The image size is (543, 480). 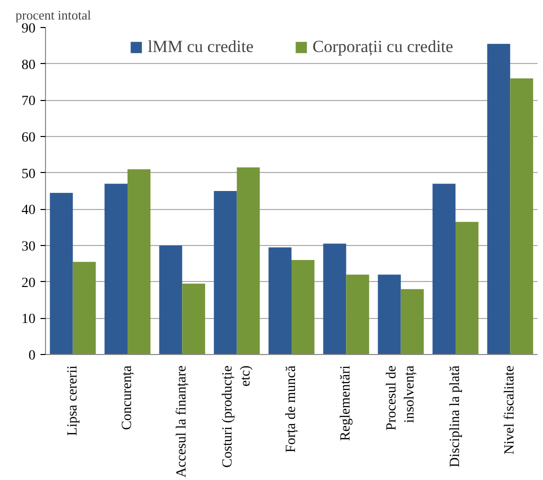 I want to click on x-tick-label: Concurența, so click(x=127, y=397).